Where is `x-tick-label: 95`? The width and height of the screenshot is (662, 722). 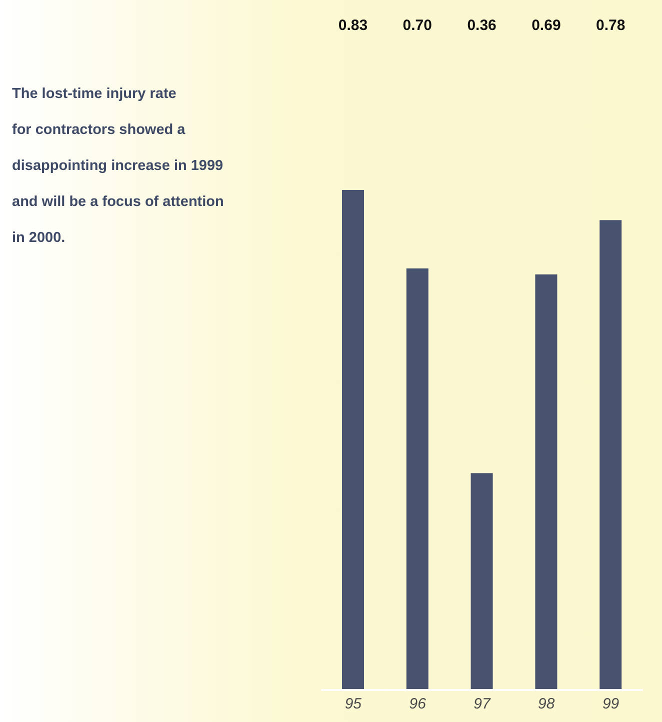
x-tick-label: 95 is located at coordinates (353, 704).